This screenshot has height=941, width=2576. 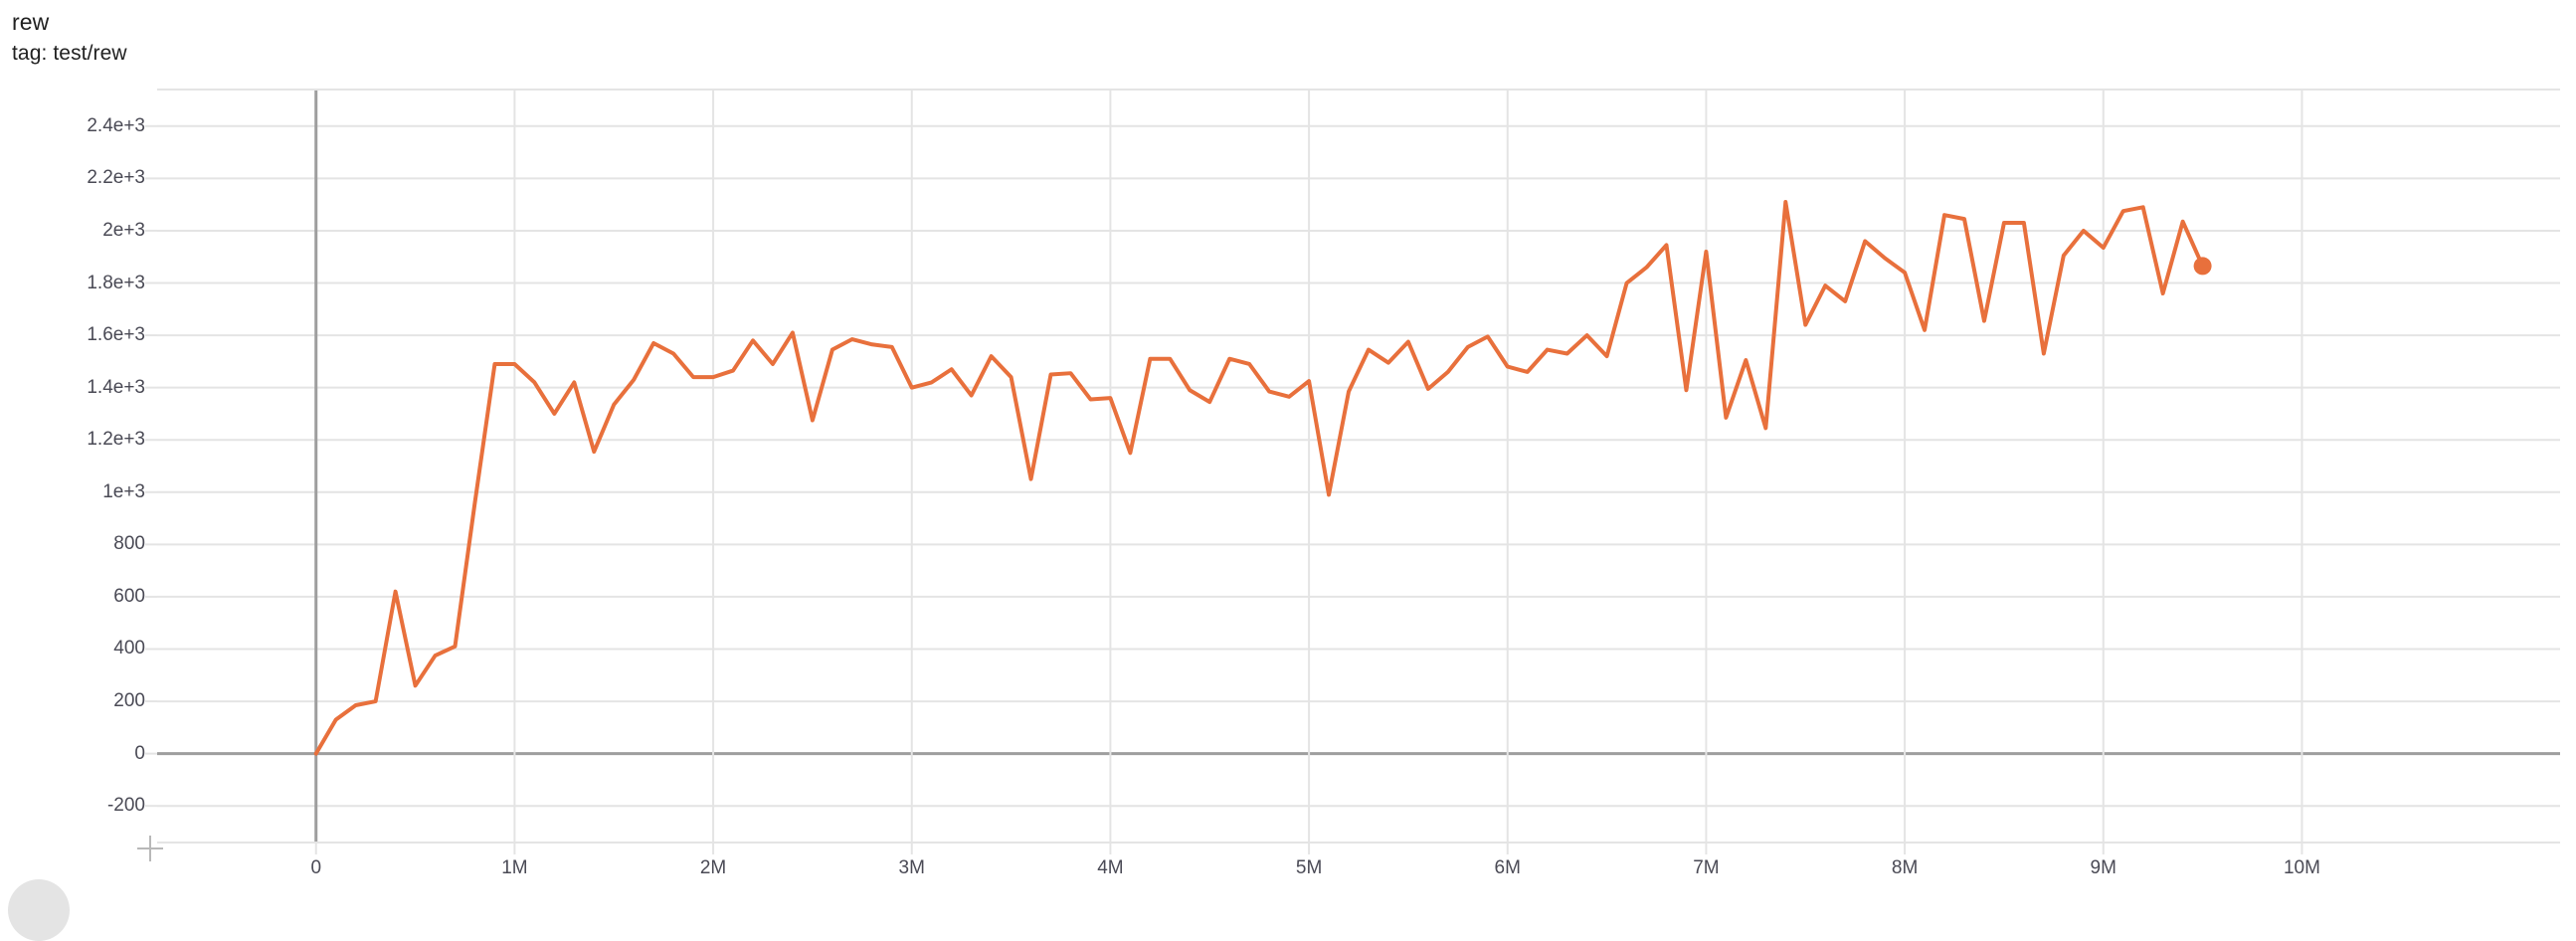 What do you see at coordinates (2103, 867) in the screenshot?
I see `x-axis-tick-label: 9M` at bounding box center [2103, 867].